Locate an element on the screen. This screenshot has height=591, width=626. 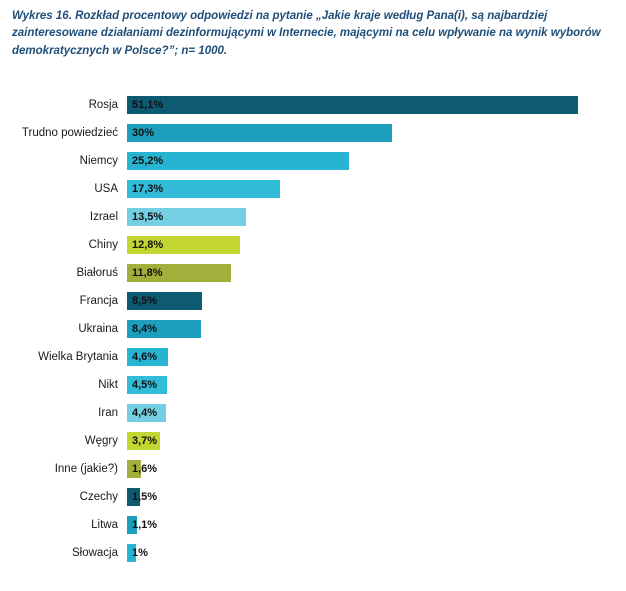
category-label: Inne (jakie?) is located at coordinates (86, 468).